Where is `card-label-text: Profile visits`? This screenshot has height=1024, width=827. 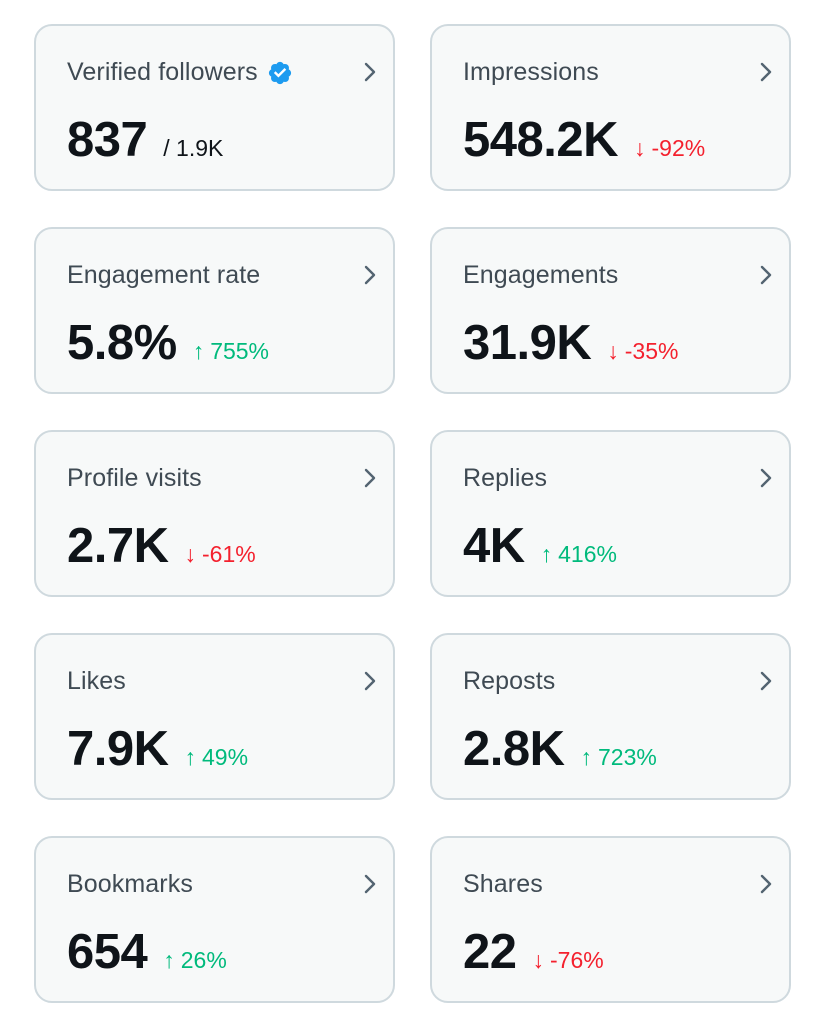
card-label-text: Profile visits is located at coordinates (134, 478).